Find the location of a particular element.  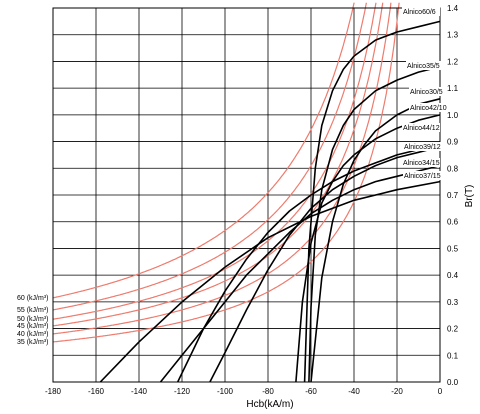

curve-label: Alnico37/15 is located at coordinates (422, 176).